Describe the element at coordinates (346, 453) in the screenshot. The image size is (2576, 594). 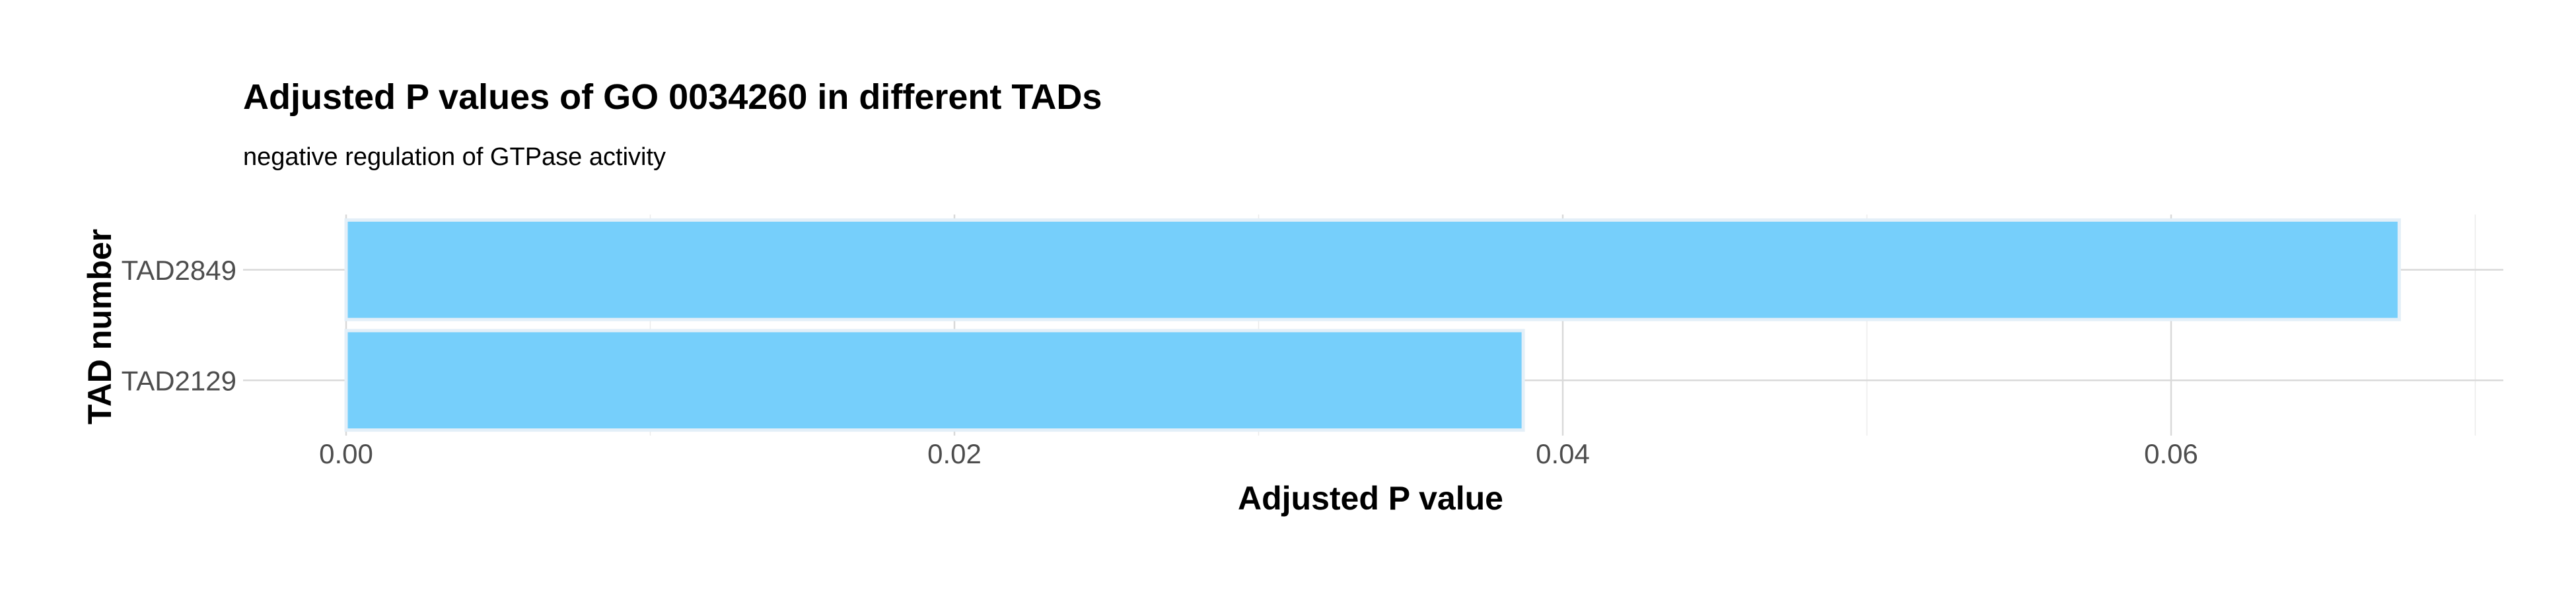
I see `x-tick-label: 0.00` at that location.